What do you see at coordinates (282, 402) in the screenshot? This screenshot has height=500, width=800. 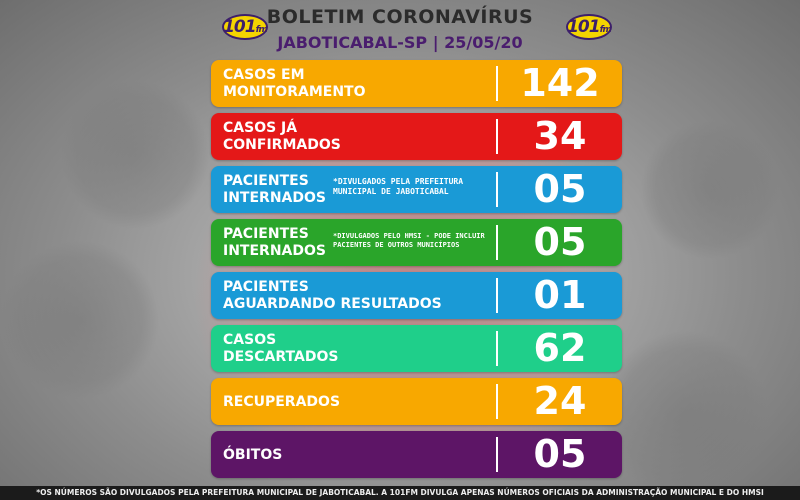 I see `stat-label: RECUPERADOS` at bounding box center [282, 402].